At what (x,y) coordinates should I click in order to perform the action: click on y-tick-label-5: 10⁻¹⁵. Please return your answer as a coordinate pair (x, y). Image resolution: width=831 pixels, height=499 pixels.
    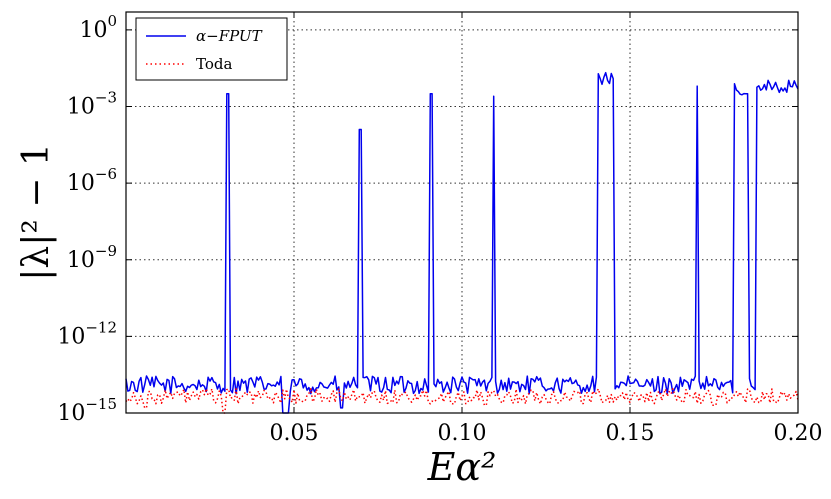
    Looking at the image, I should click on (87, 410).